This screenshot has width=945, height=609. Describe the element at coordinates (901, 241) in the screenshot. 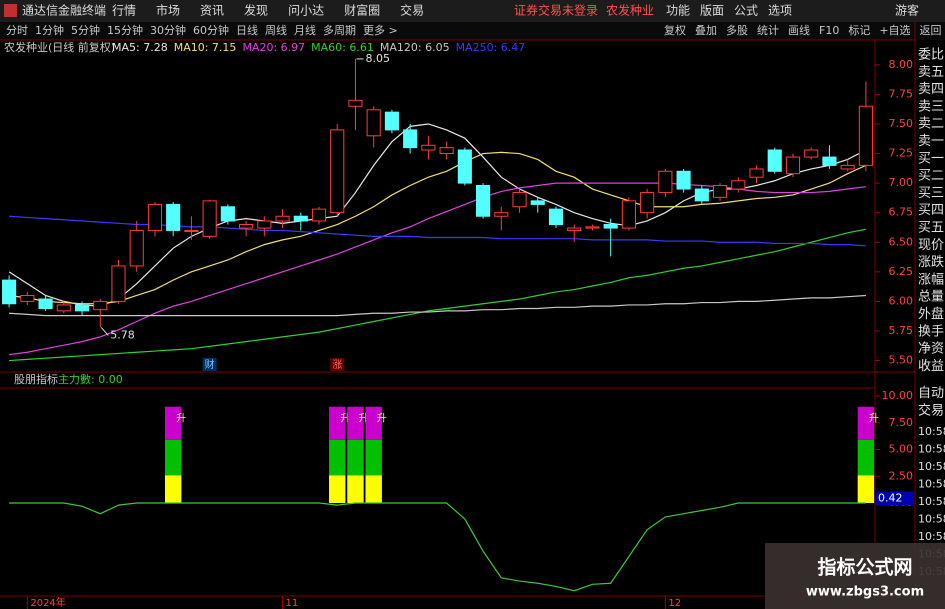

I see `y-tick-label: 6.50` at that location.